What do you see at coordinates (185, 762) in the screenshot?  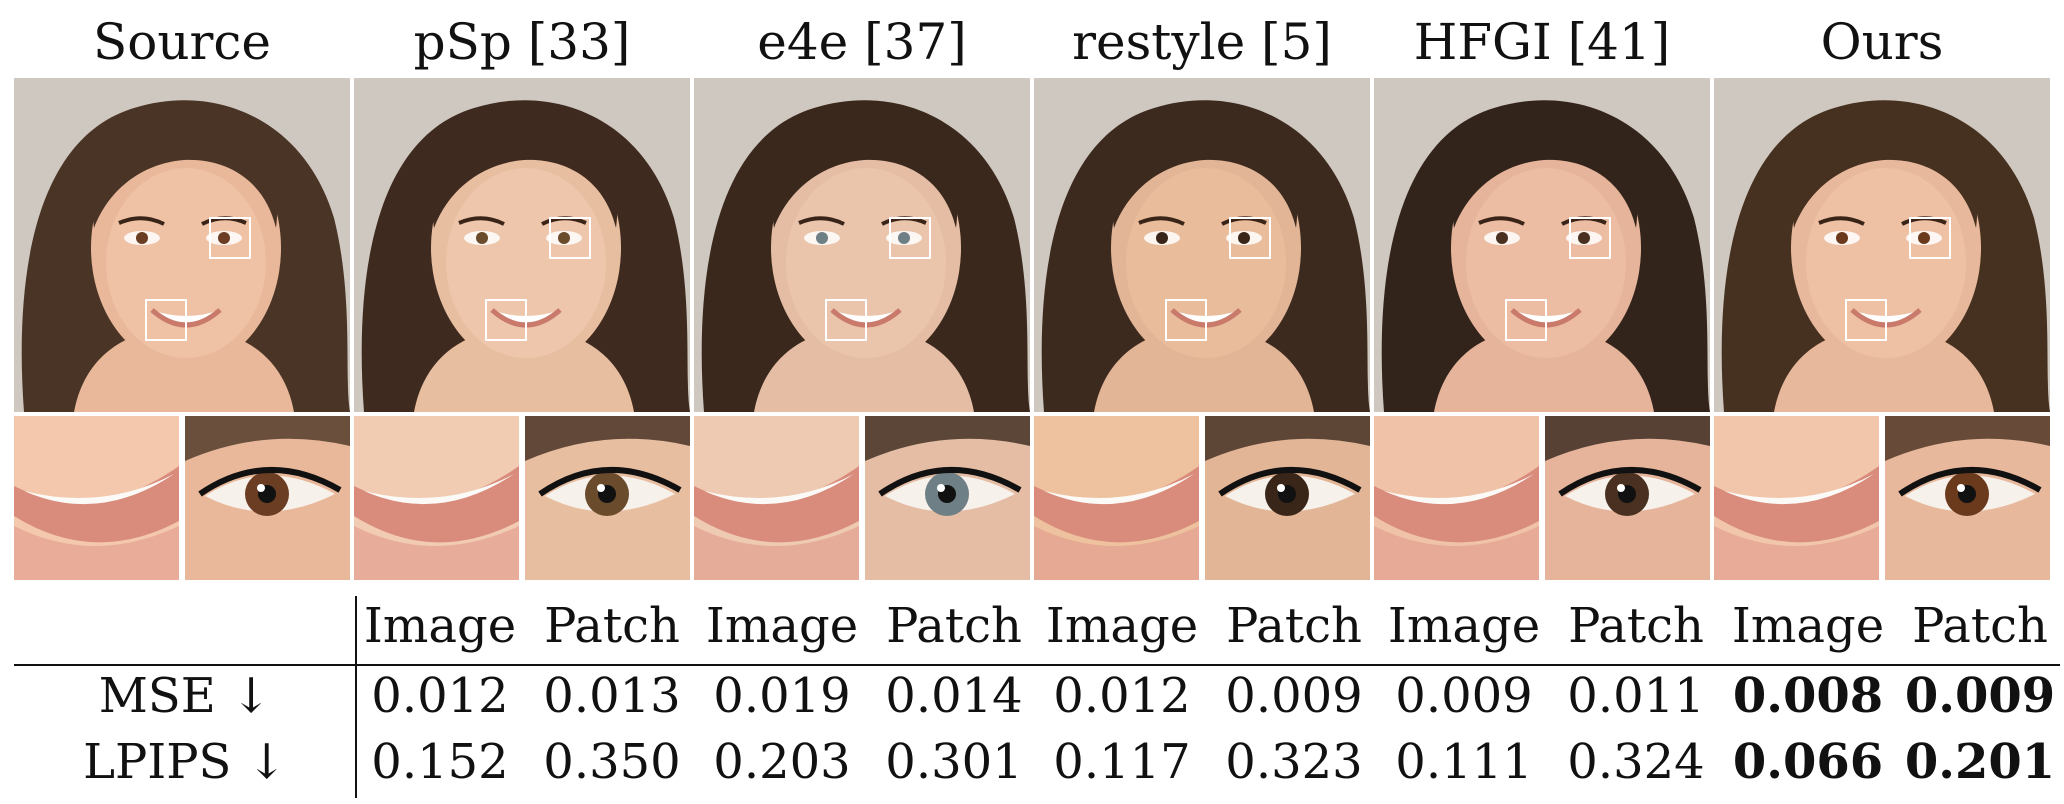 I see `table-row-label: LPIPS ↓` at bounding box center [185, 762].